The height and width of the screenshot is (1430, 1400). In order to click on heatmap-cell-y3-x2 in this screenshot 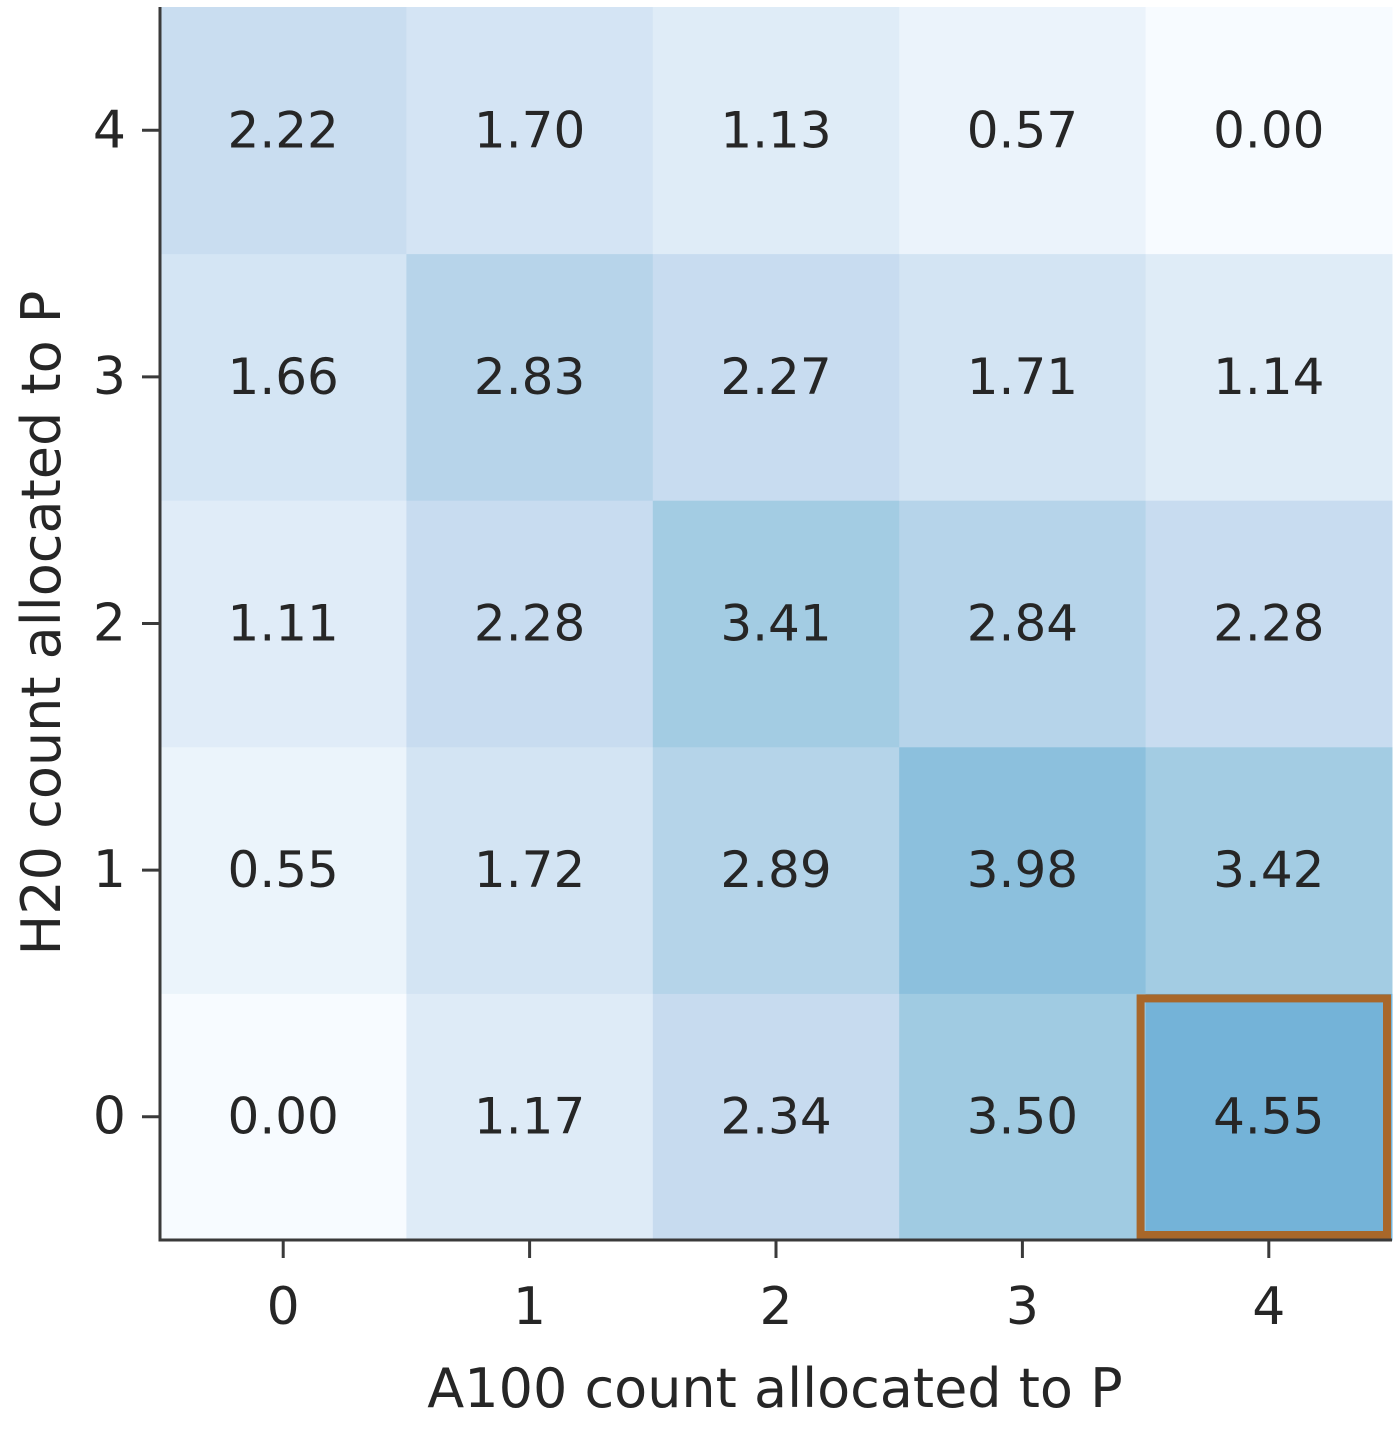, I will do `click(776, 377)`.